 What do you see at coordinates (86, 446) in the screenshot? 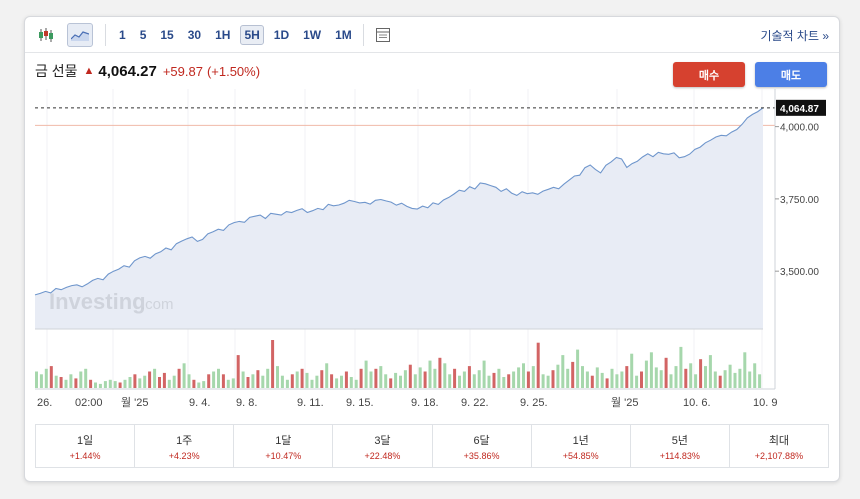
I see `performance-cell: 1일 +1.44%` at bounding box center [86, 446].